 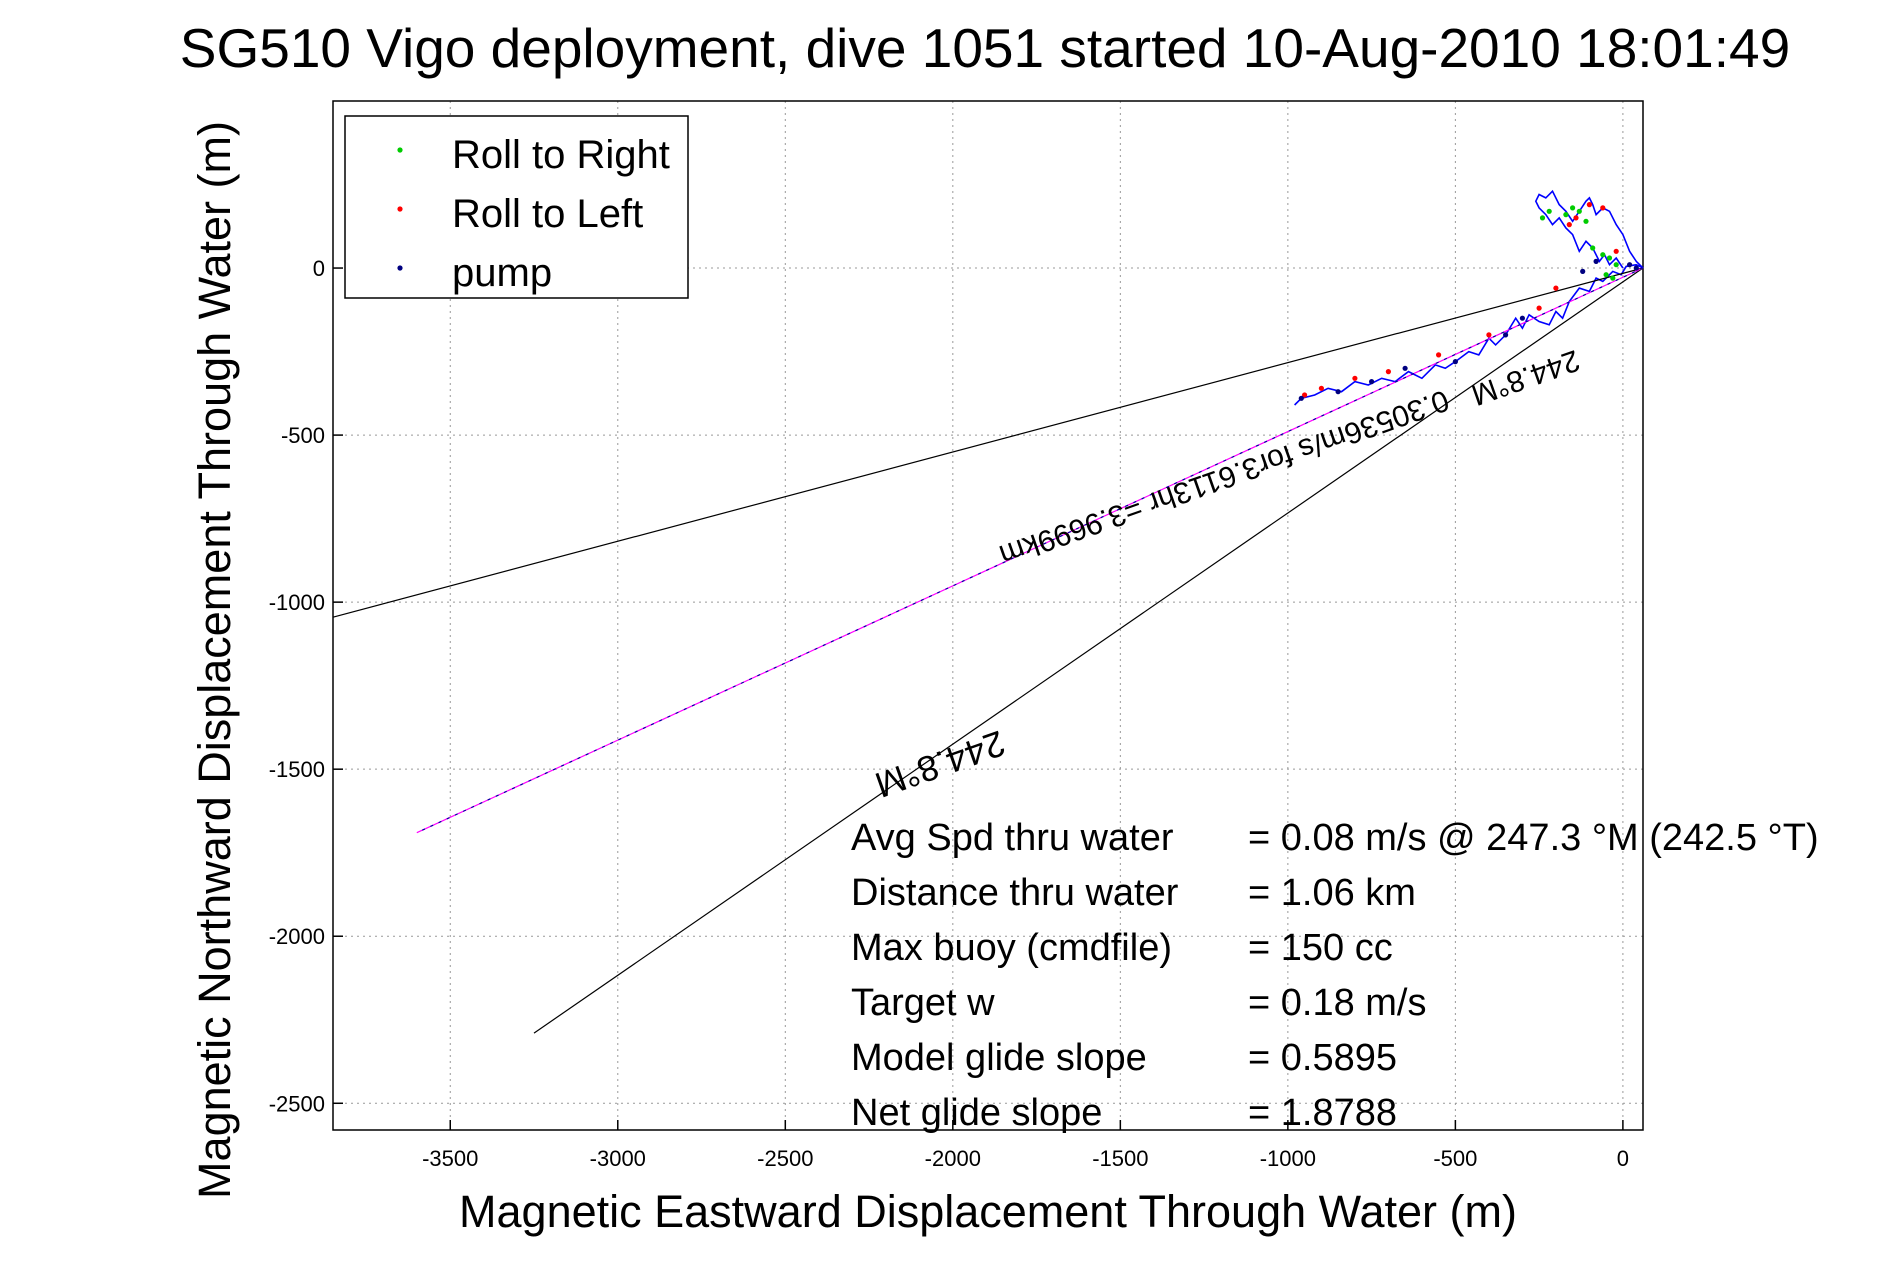 What do you see at coordinates (1525, 377) in the screenshot?
I see `heading-annotation-1: 244.8°M` at bounding box center [1525, 377].